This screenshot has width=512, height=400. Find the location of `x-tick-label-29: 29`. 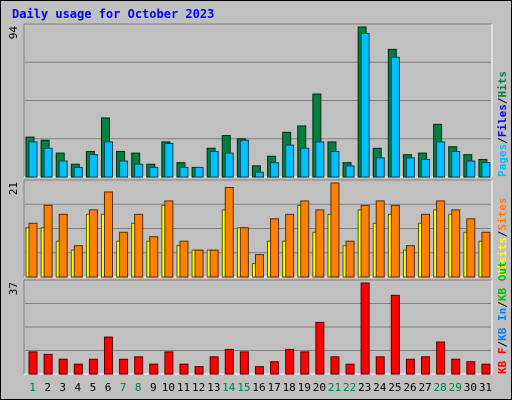

x-tick-label-29: 29 is located at coordinates (455, 387).